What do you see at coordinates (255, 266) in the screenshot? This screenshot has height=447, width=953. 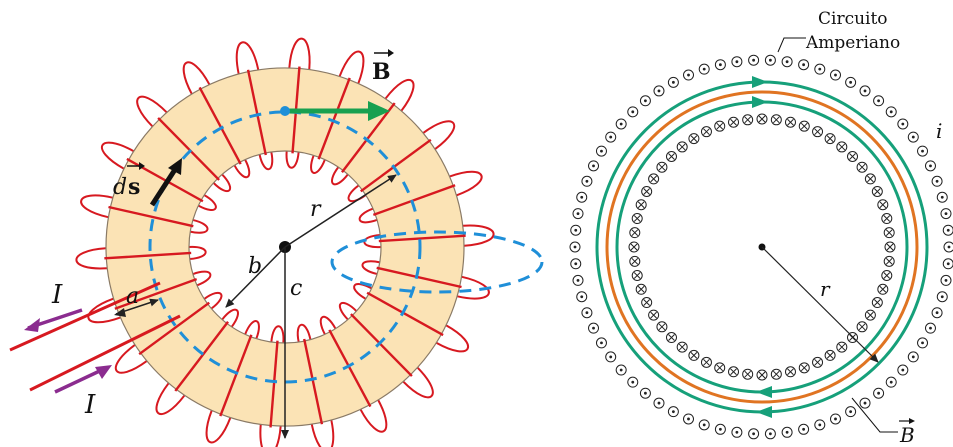 I see `b-label: b` at bounding box center [255, 266].